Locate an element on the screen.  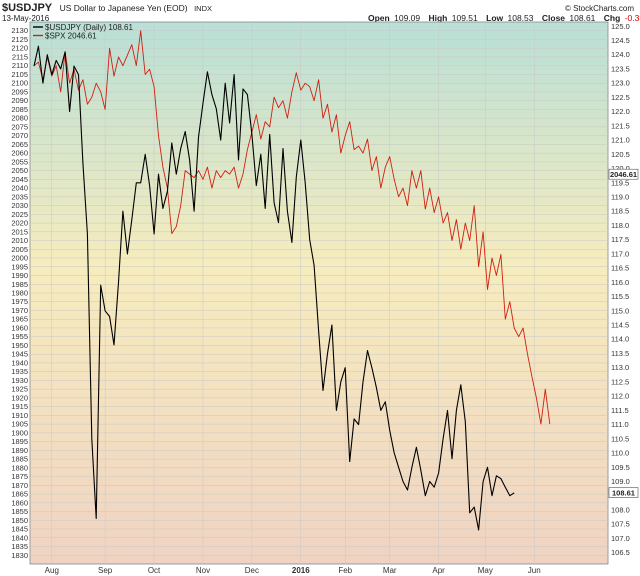
left-tick-label: 1890 is located at coordinates (19, 450).